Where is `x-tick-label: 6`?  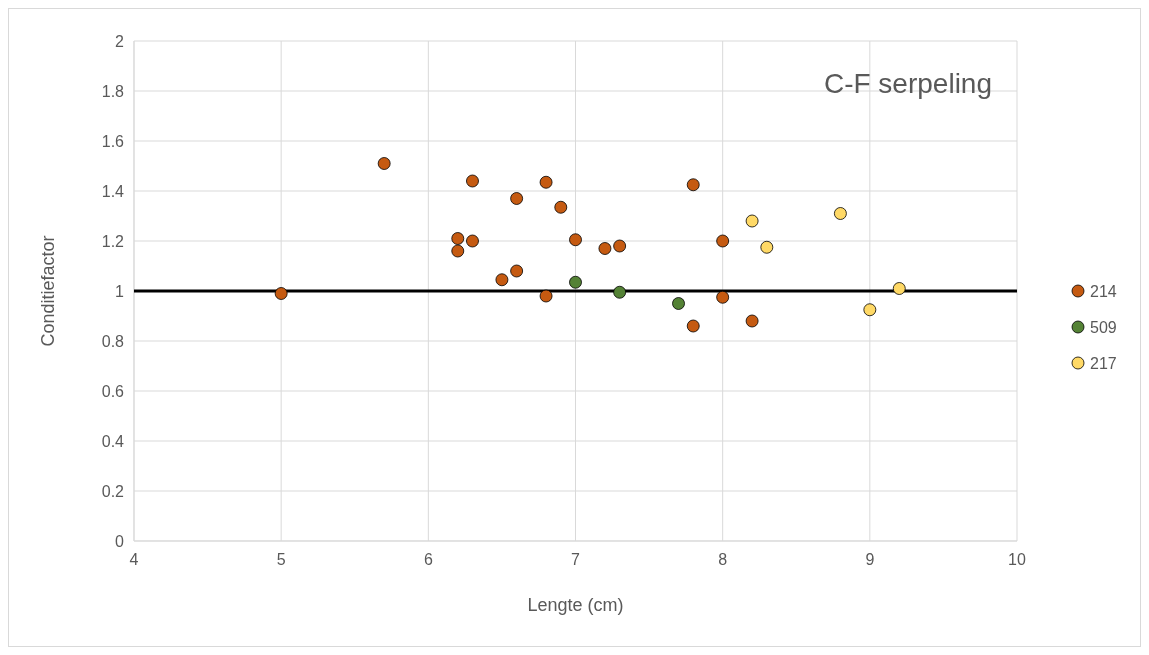 x-tick-label: 6 is located at coordinates (428, 559).